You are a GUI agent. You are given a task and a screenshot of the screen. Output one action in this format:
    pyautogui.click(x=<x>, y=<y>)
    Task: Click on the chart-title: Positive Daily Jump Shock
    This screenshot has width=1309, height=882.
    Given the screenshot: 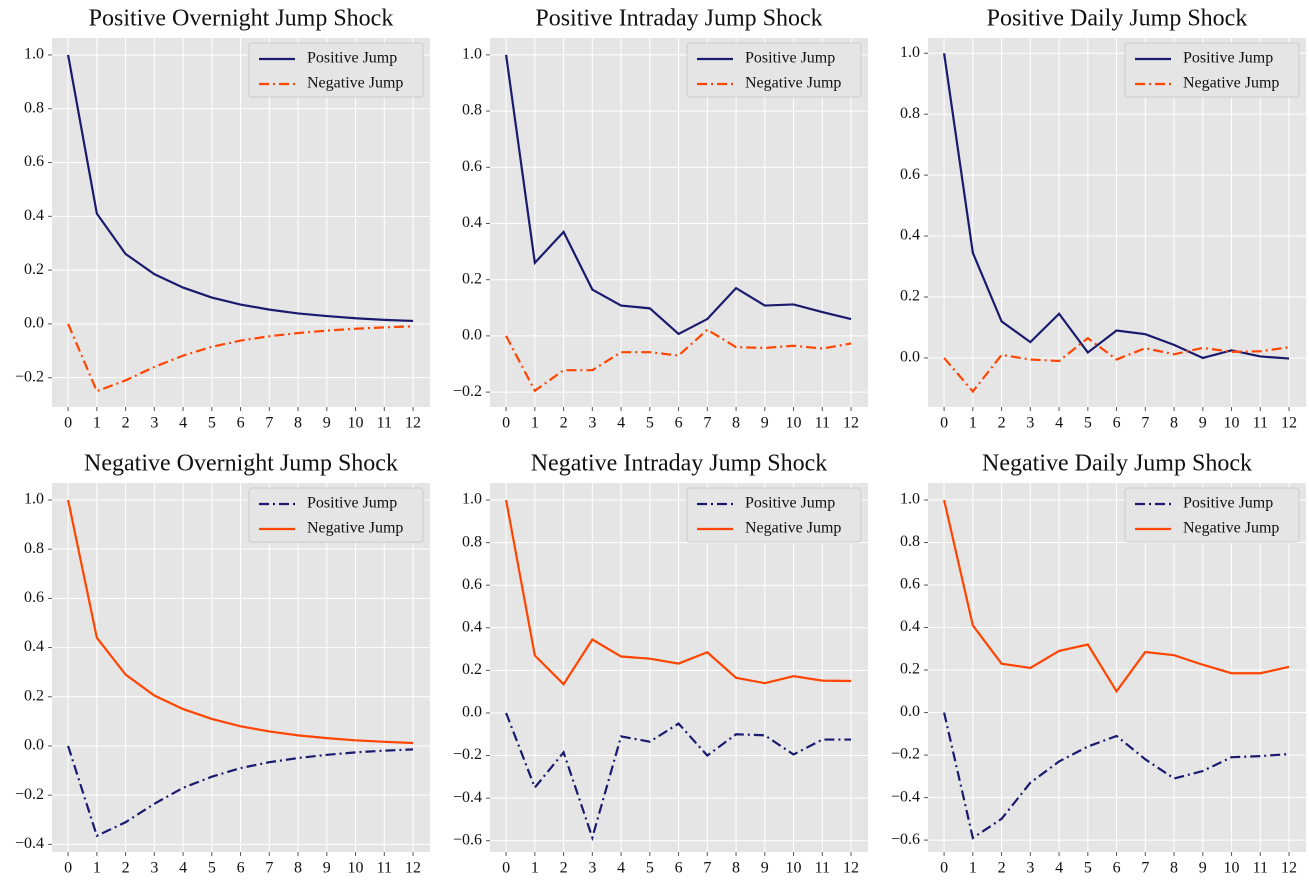 What is the action you would take?
    pyautogui.click(x=1117, y=19)
    